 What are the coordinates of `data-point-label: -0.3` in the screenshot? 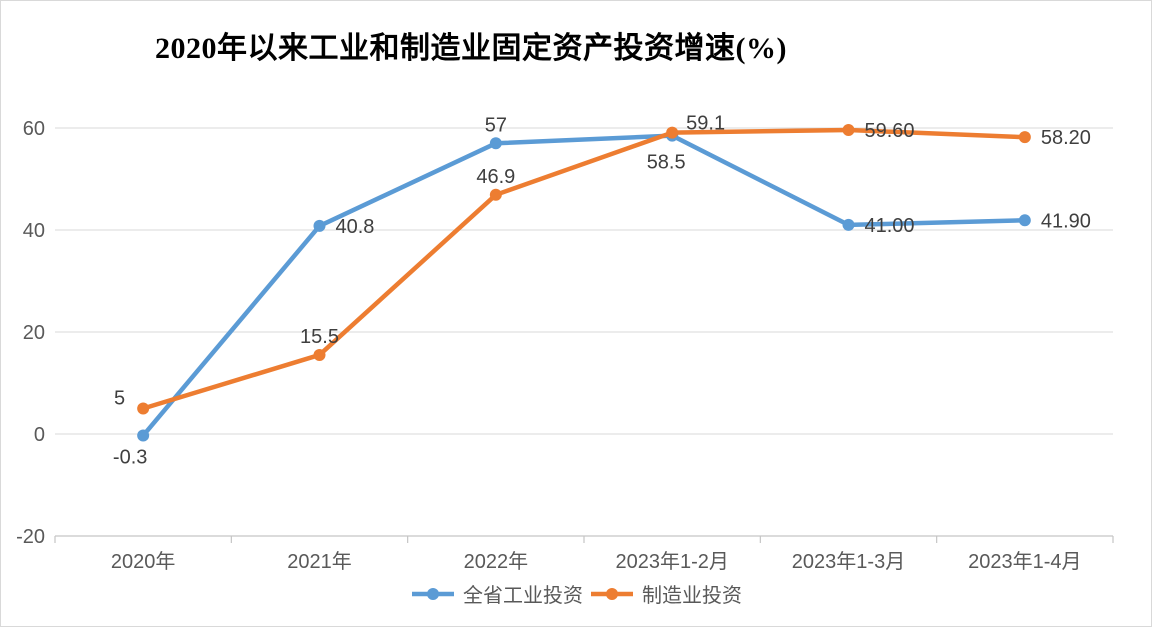 It's located at (130, 458).